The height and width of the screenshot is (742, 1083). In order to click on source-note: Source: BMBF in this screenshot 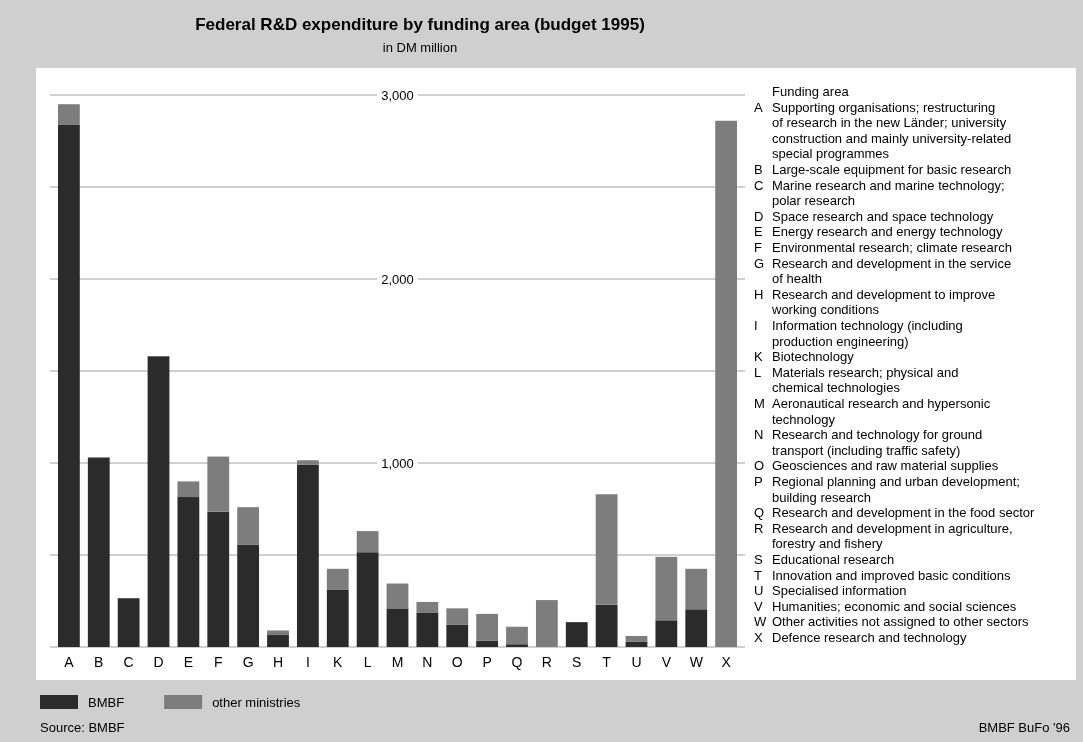, I will do `click(82, 727)`.